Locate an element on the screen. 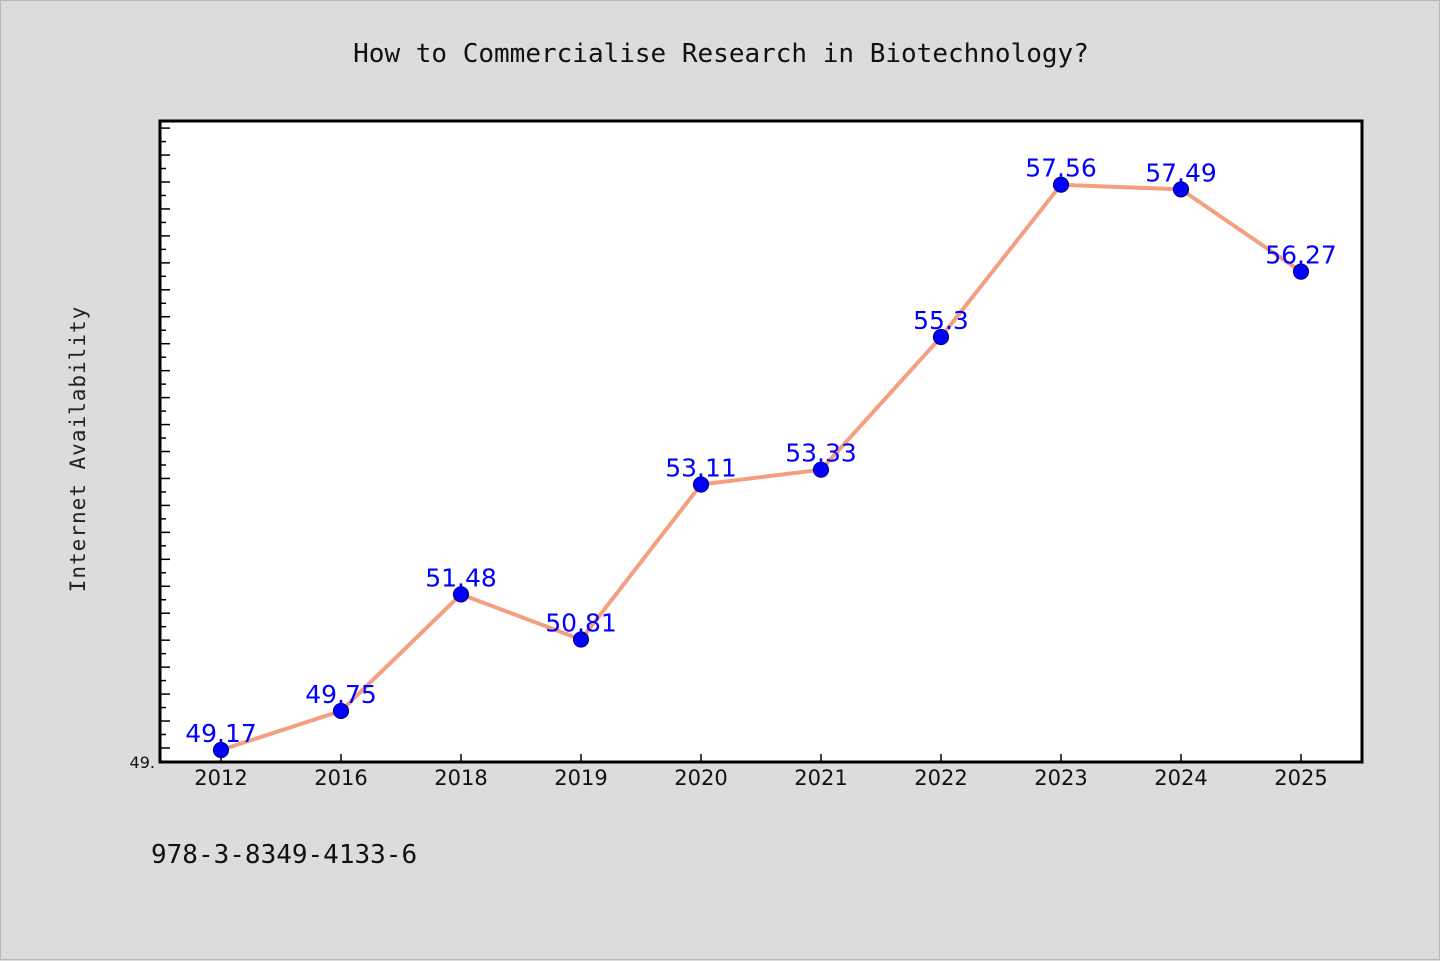 Image resolution: width=1440 pixels, height=961 pixels. data-label: 56.27 is located at coordinates (1301, 255).